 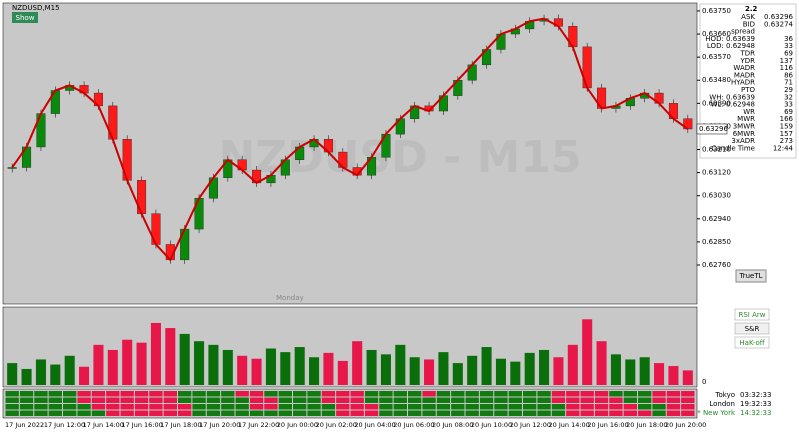 What do you see at coordinates (569, 425) in the screenshot?
I see `time-label: 20 Jun 14:00` at bounding box center [569, 425].